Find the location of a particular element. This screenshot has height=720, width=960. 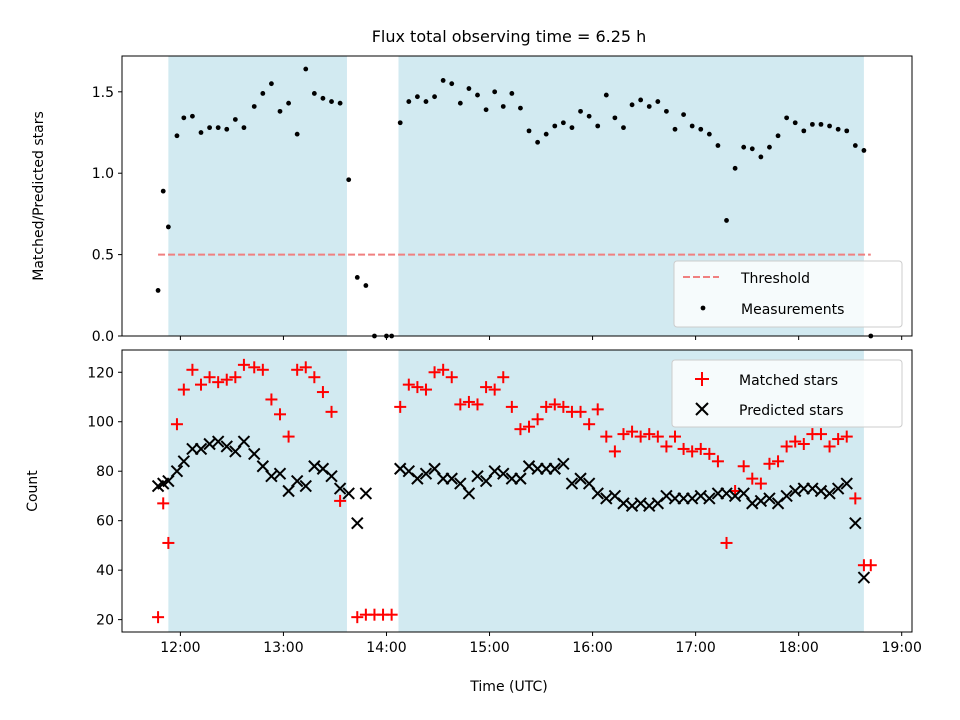

y-tick-label: 80 is located at coordinates (105, 472).